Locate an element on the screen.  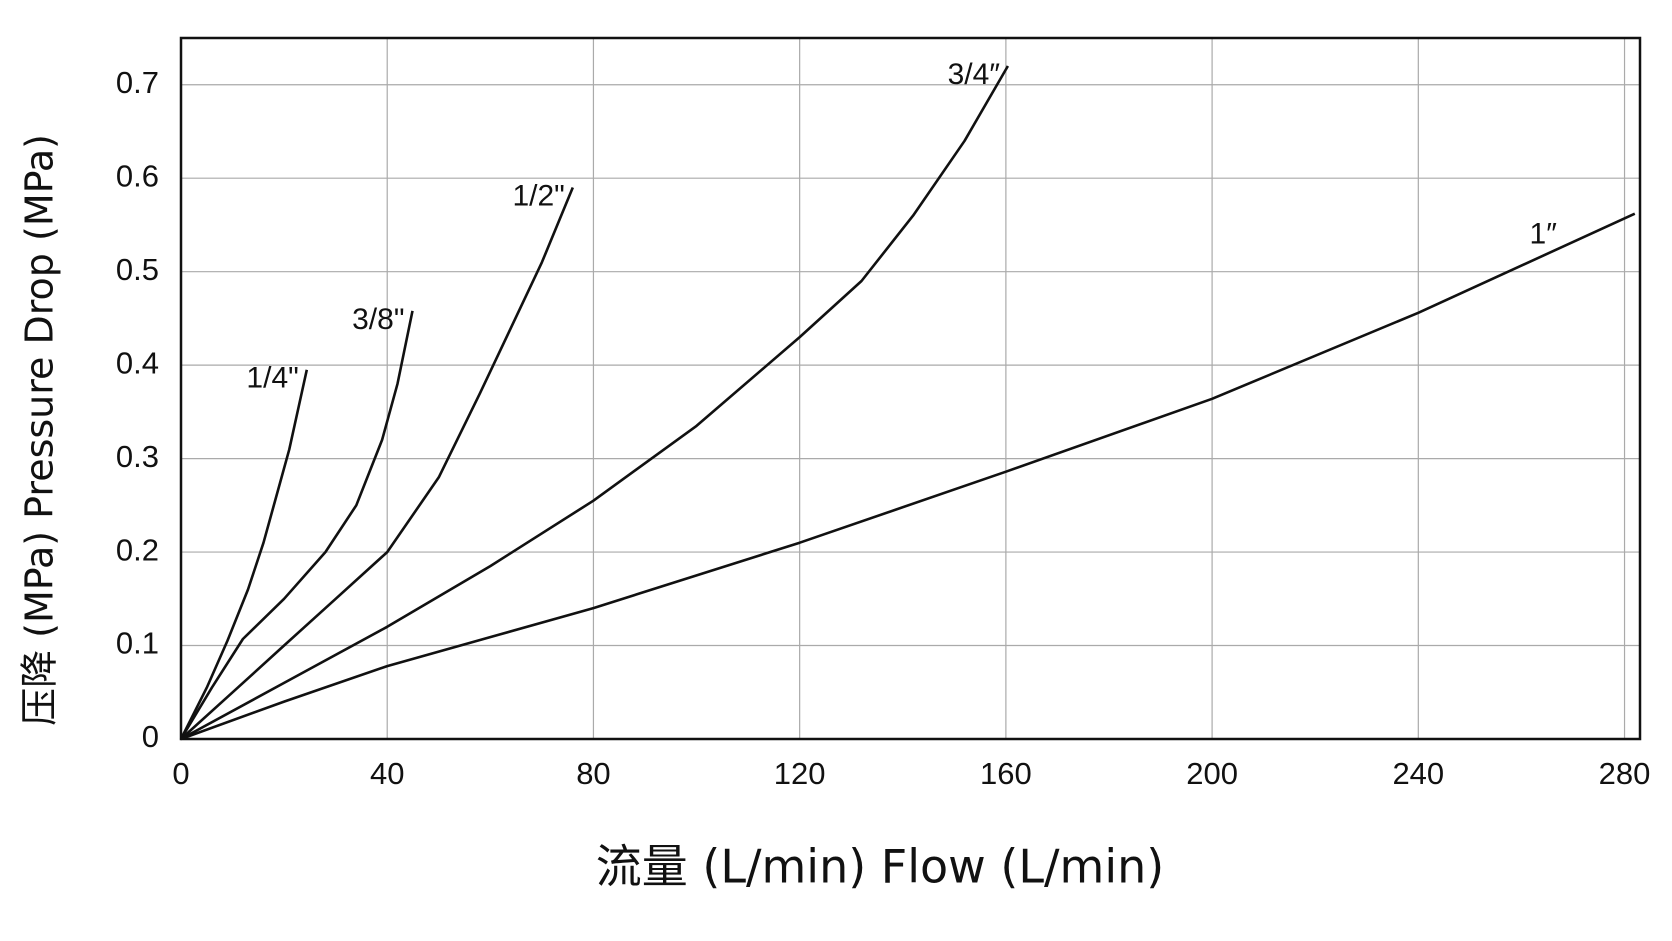
x-tick-label: 0 is located at coordinates (180, 773).